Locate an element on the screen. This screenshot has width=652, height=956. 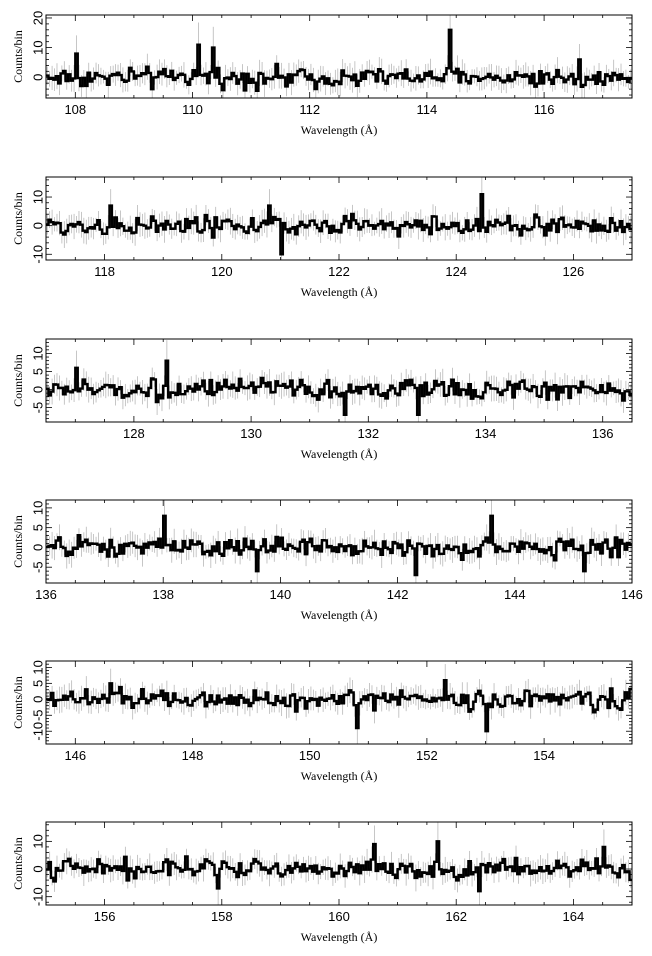
x-tick-label: 156 is located at coordinates (105, 916).